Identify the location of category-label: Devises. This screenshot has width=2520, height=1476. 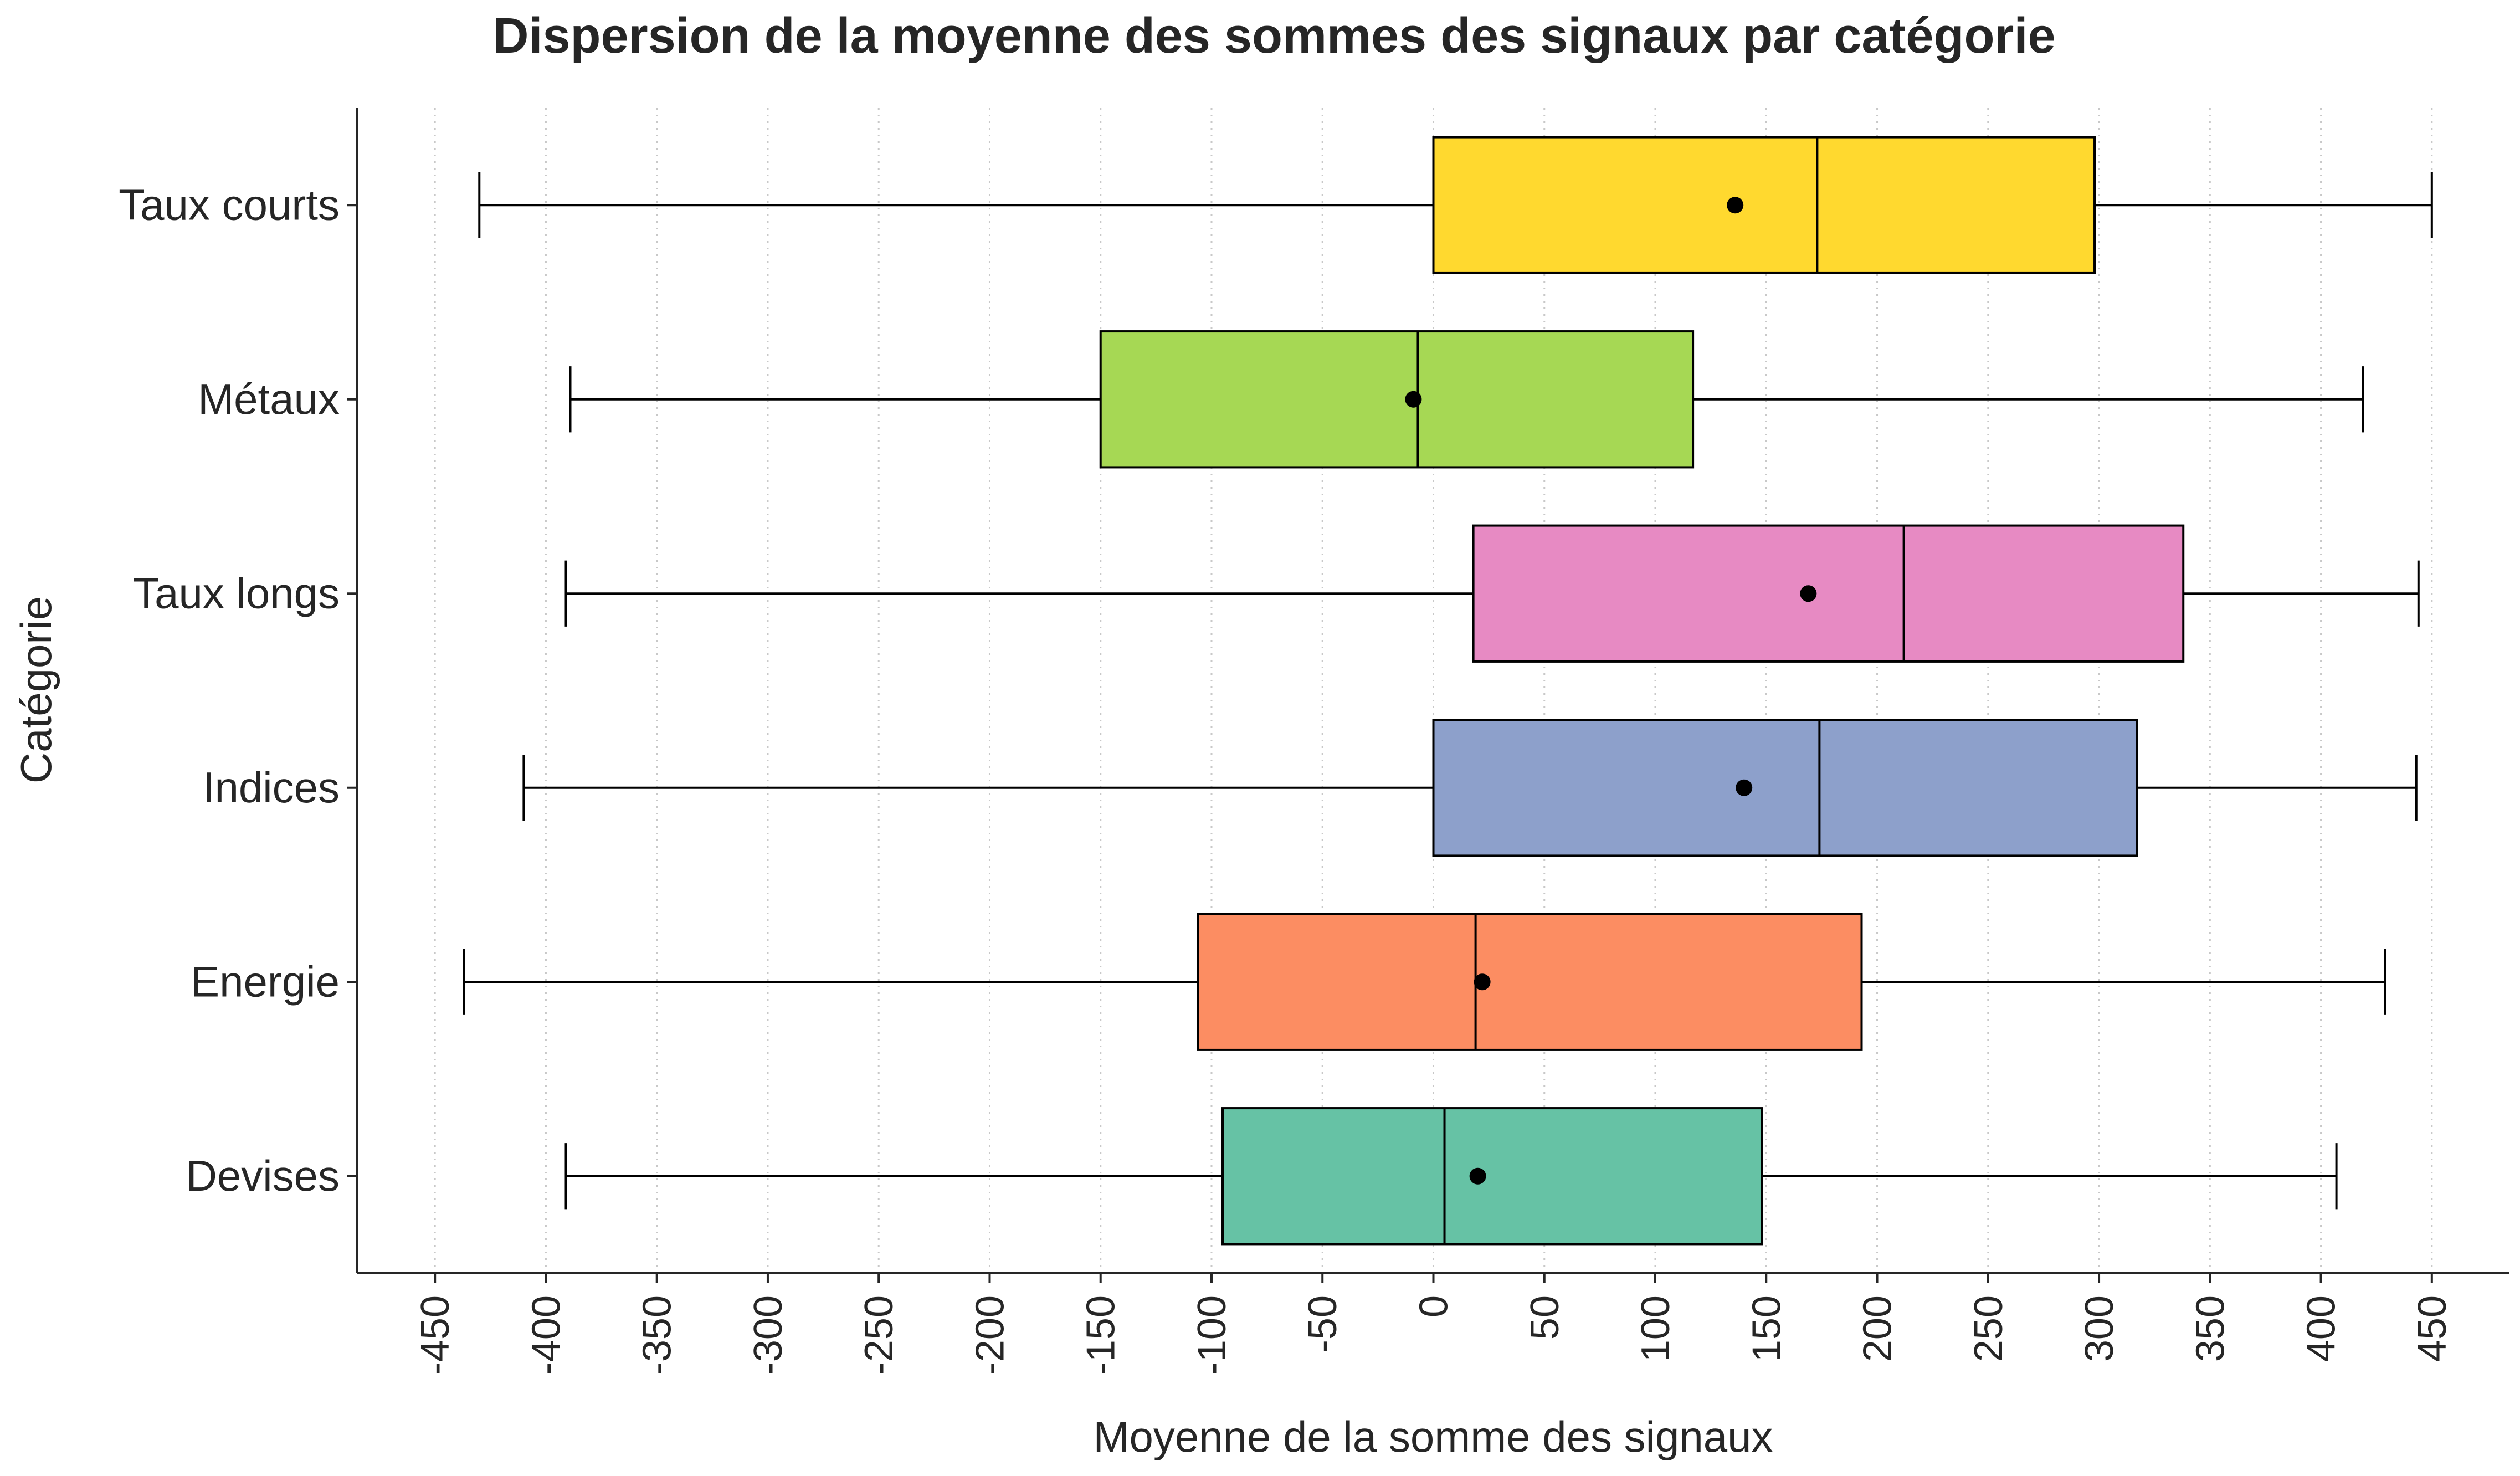
(263, 1175).